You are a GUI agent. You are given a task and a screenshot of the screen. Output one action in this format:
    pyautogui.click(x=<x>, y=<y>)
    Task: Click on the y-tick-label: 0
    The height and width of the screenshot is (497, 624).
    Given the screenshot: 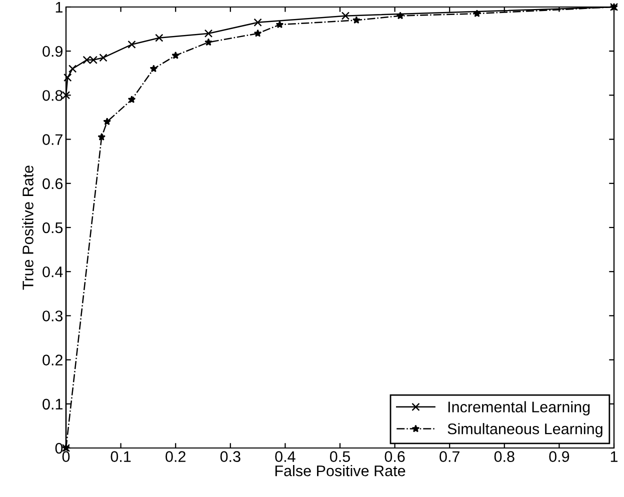 What is the action you would take?
    pyautogui.click(x=59, y=448)
    